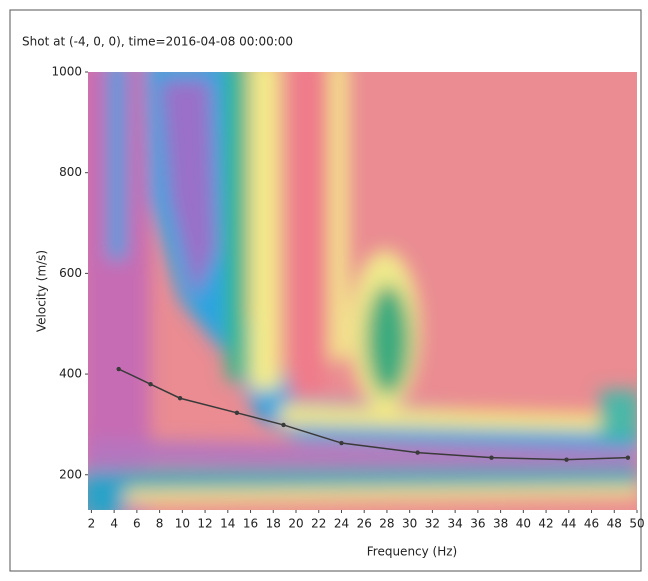 The width and height of the screenshot is (648, 581). Describe the element at coordinates (114, 524) in the screenshot. I see `x-tick-label: 4` at that location.